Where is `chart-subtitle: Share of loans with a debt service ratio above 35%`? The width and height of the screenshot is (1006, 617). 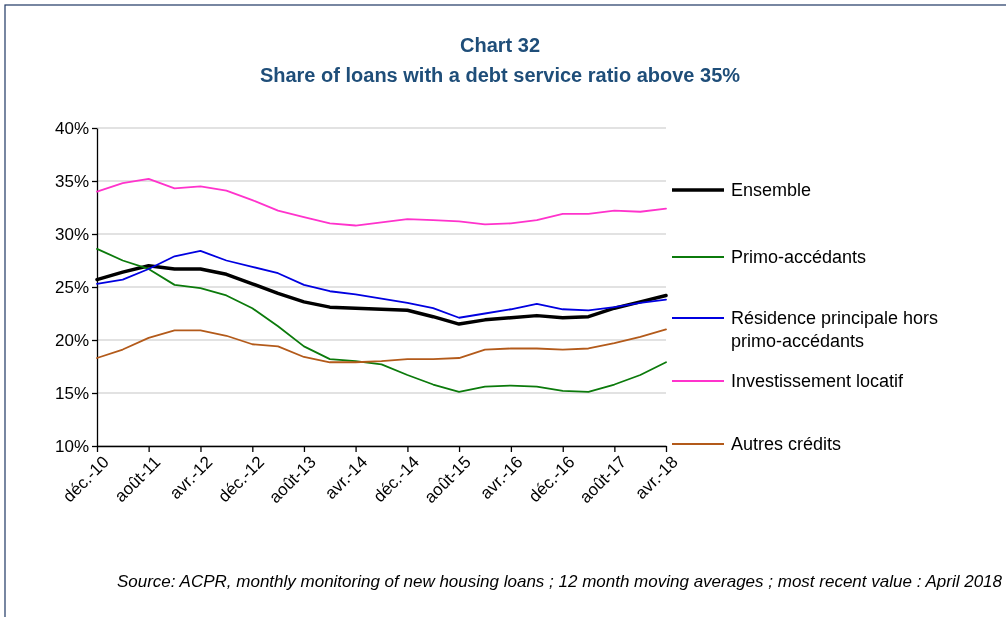
chart-subtitle: Share of loans with a debt service ratio above 35% is located at coordinates (500, 75).